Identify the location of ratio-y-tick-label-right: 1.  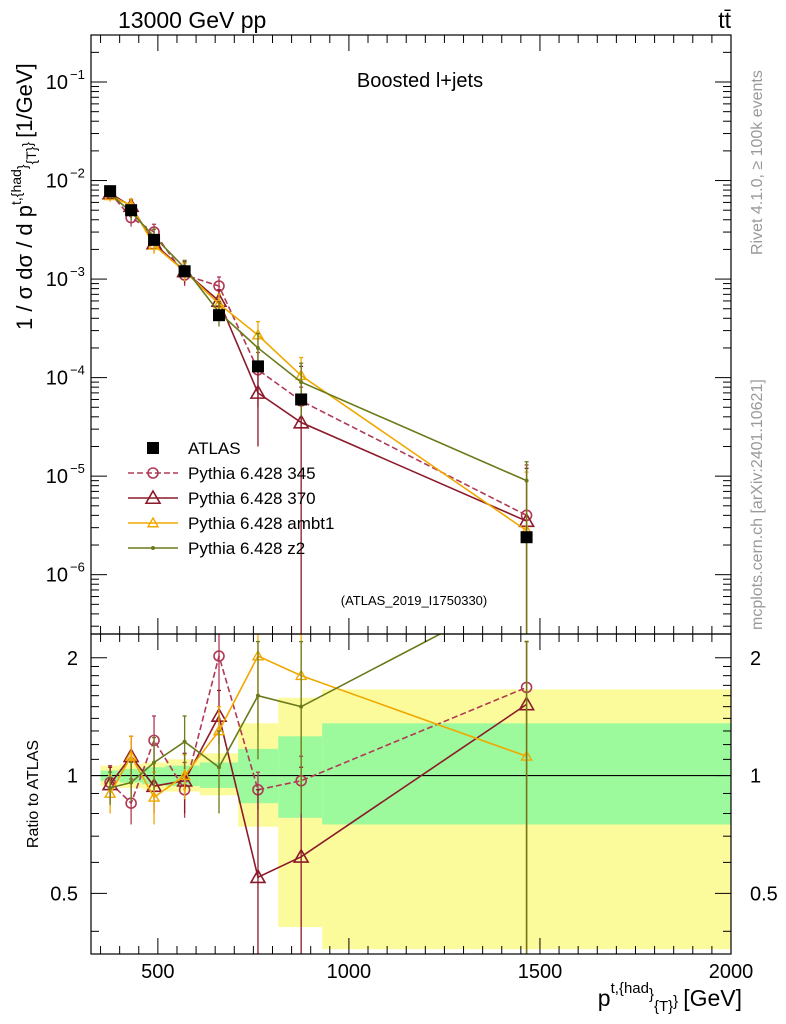
(755, 777).